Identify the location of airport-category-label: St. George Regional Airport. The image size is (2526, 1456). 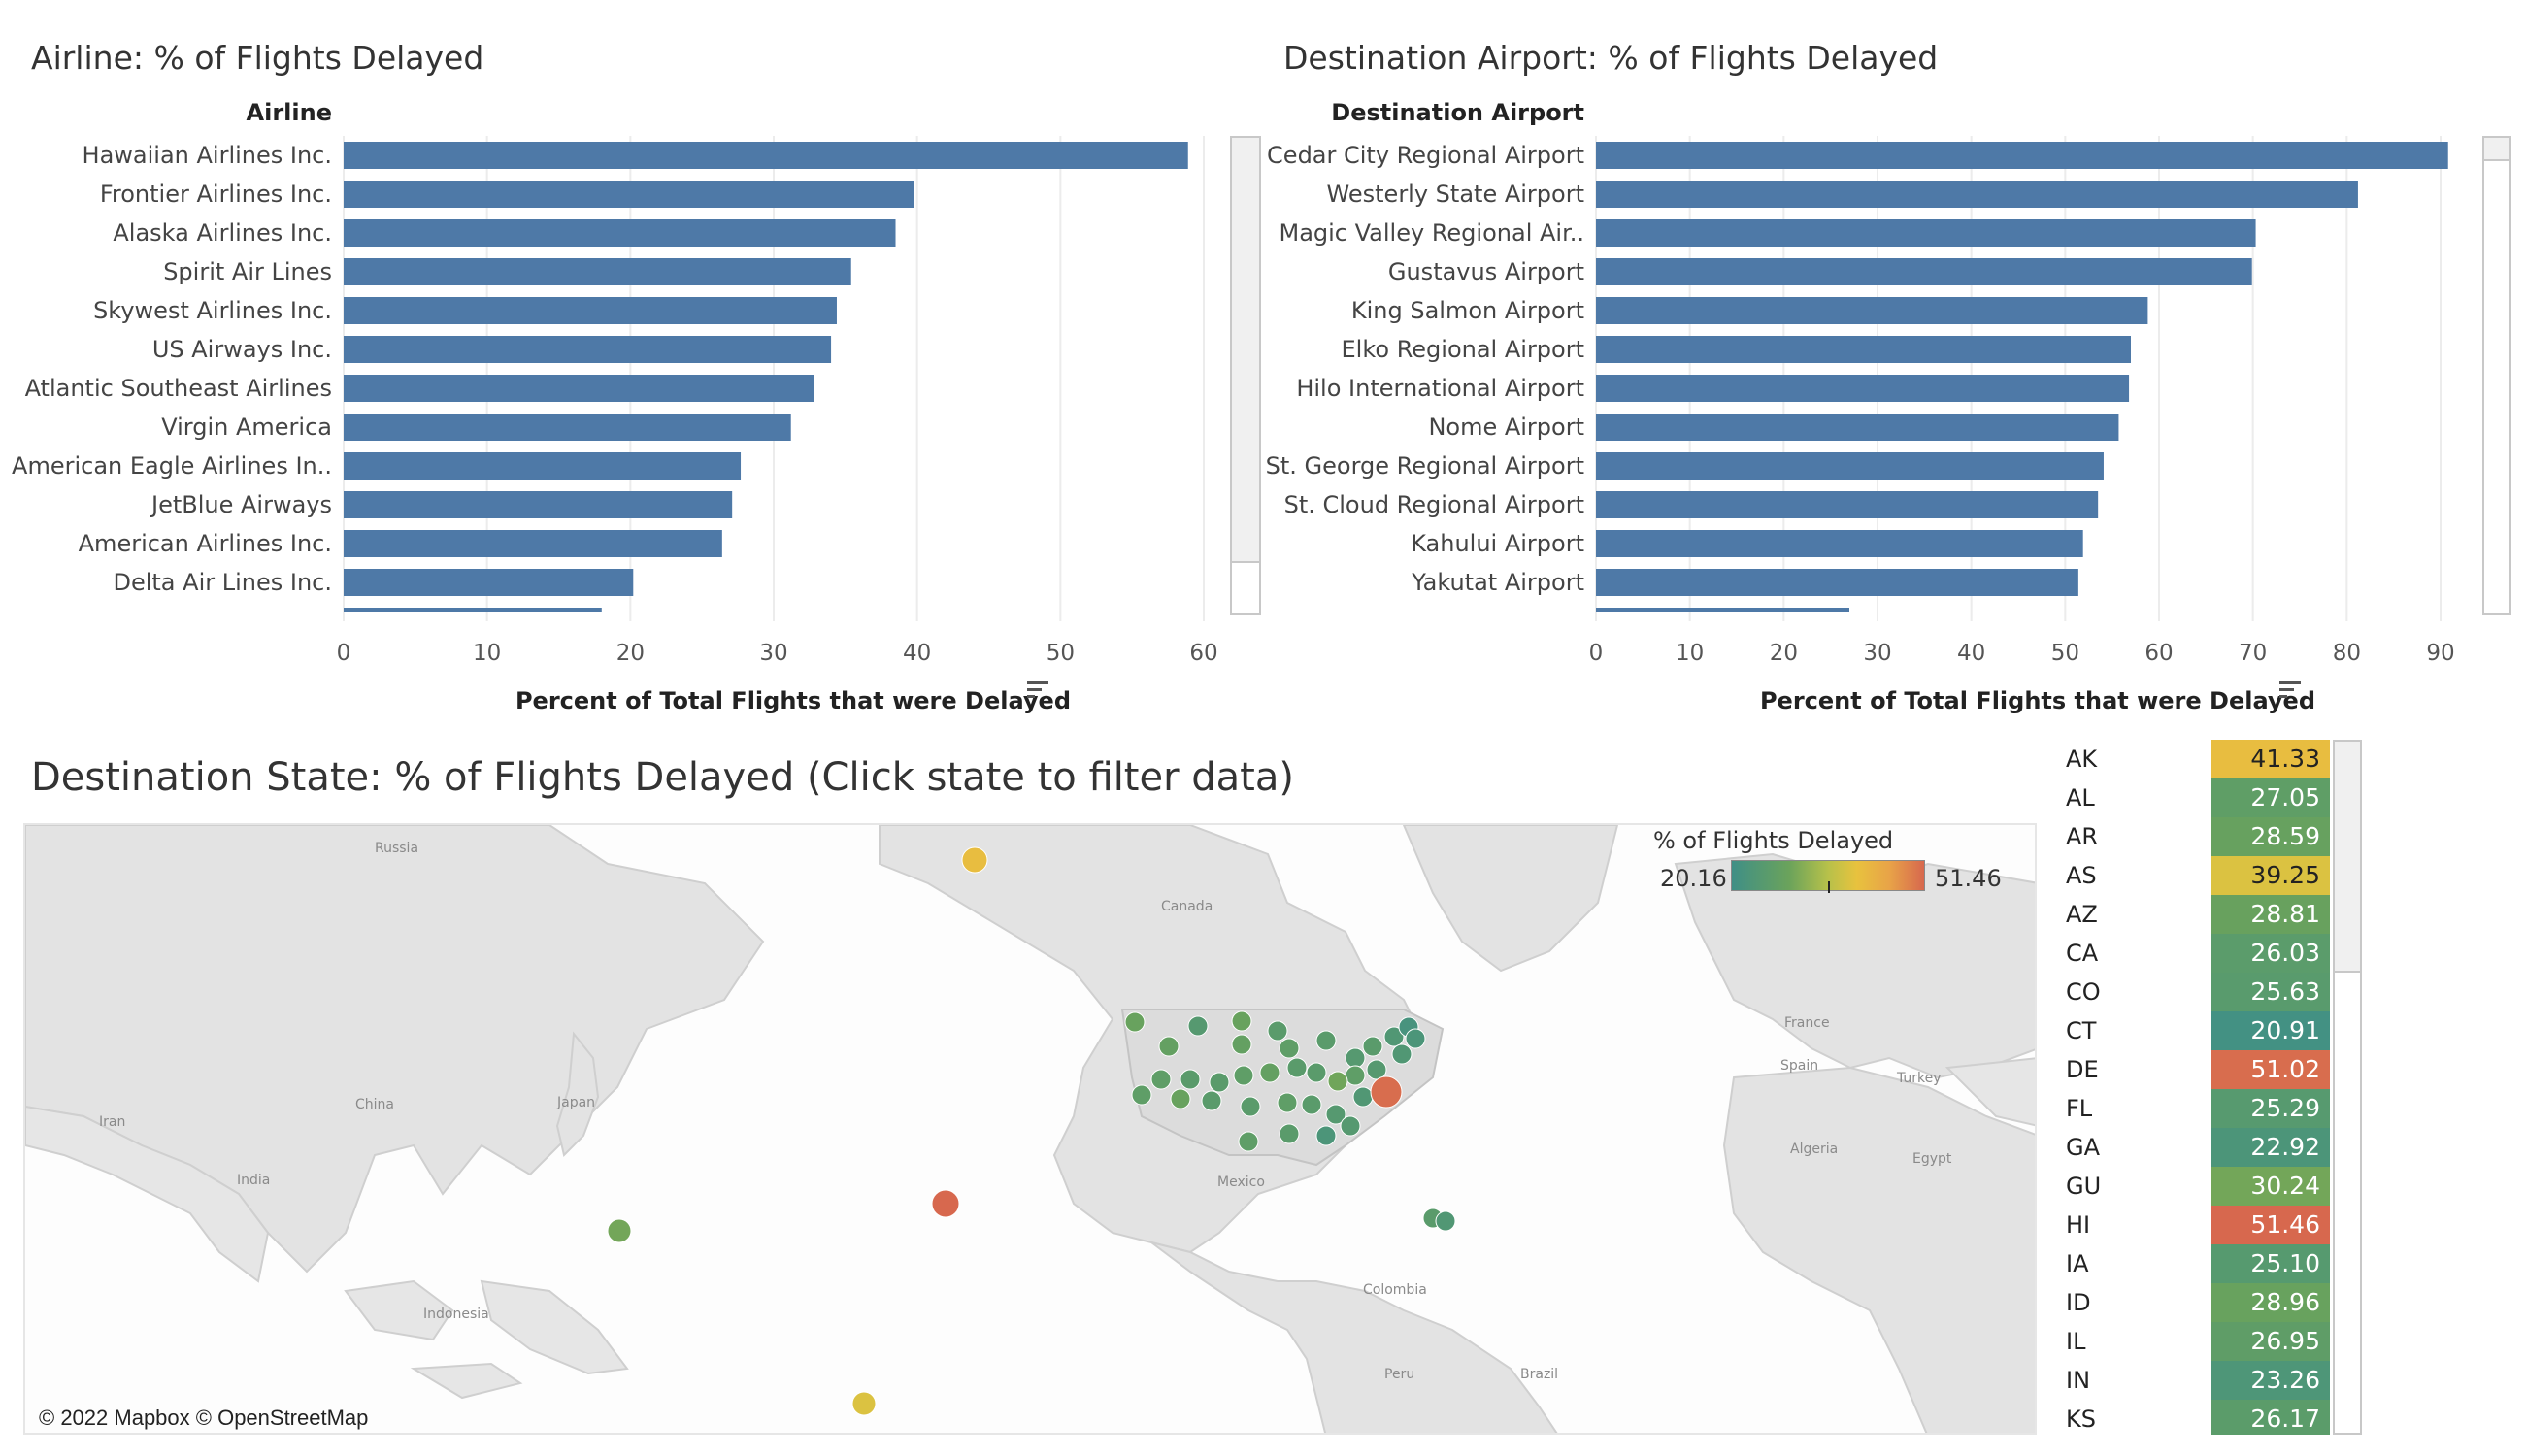
(1425, 466).